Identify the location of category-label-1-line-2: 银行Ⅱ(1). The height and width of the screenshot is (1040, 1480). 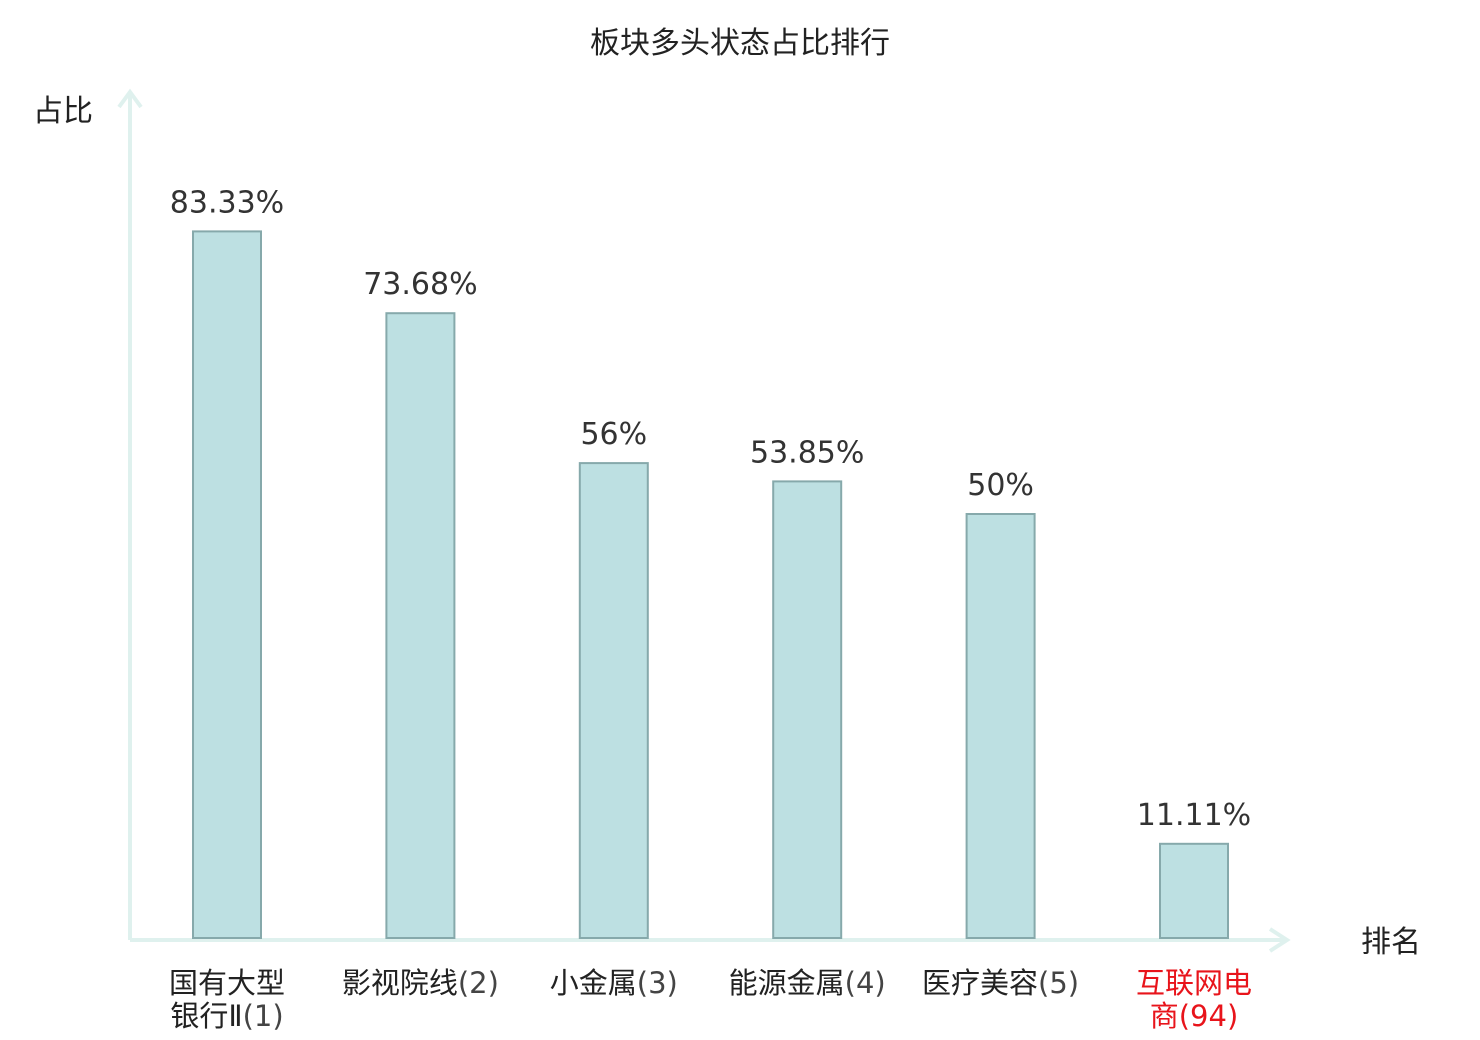
(226, 1016).